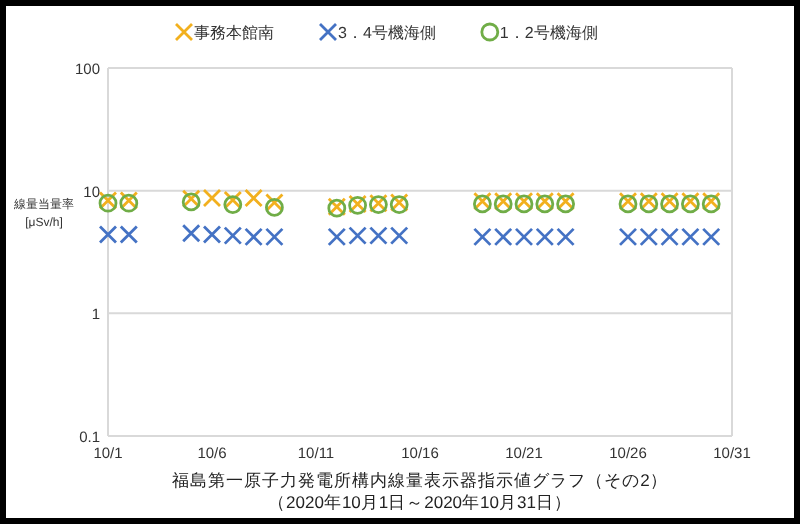 Image resolution: width=800 pixels, height=524 pixels. I want to click on legend-label: 事務本館南, so click(234, 33).